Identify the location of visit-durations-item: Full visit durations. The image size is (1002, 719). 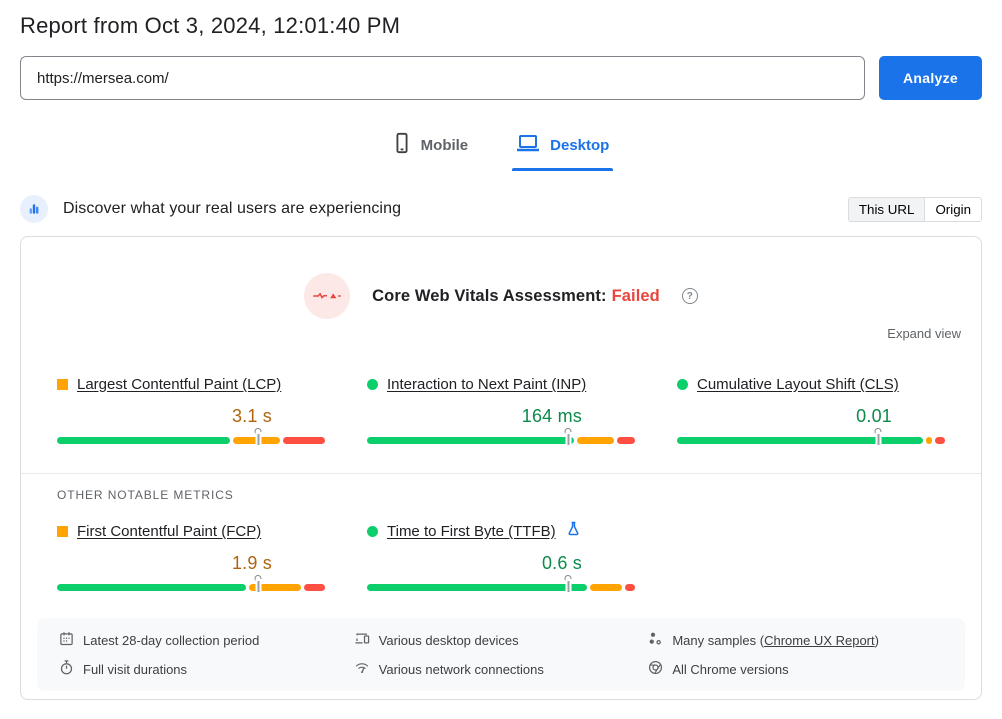
(206, 669).